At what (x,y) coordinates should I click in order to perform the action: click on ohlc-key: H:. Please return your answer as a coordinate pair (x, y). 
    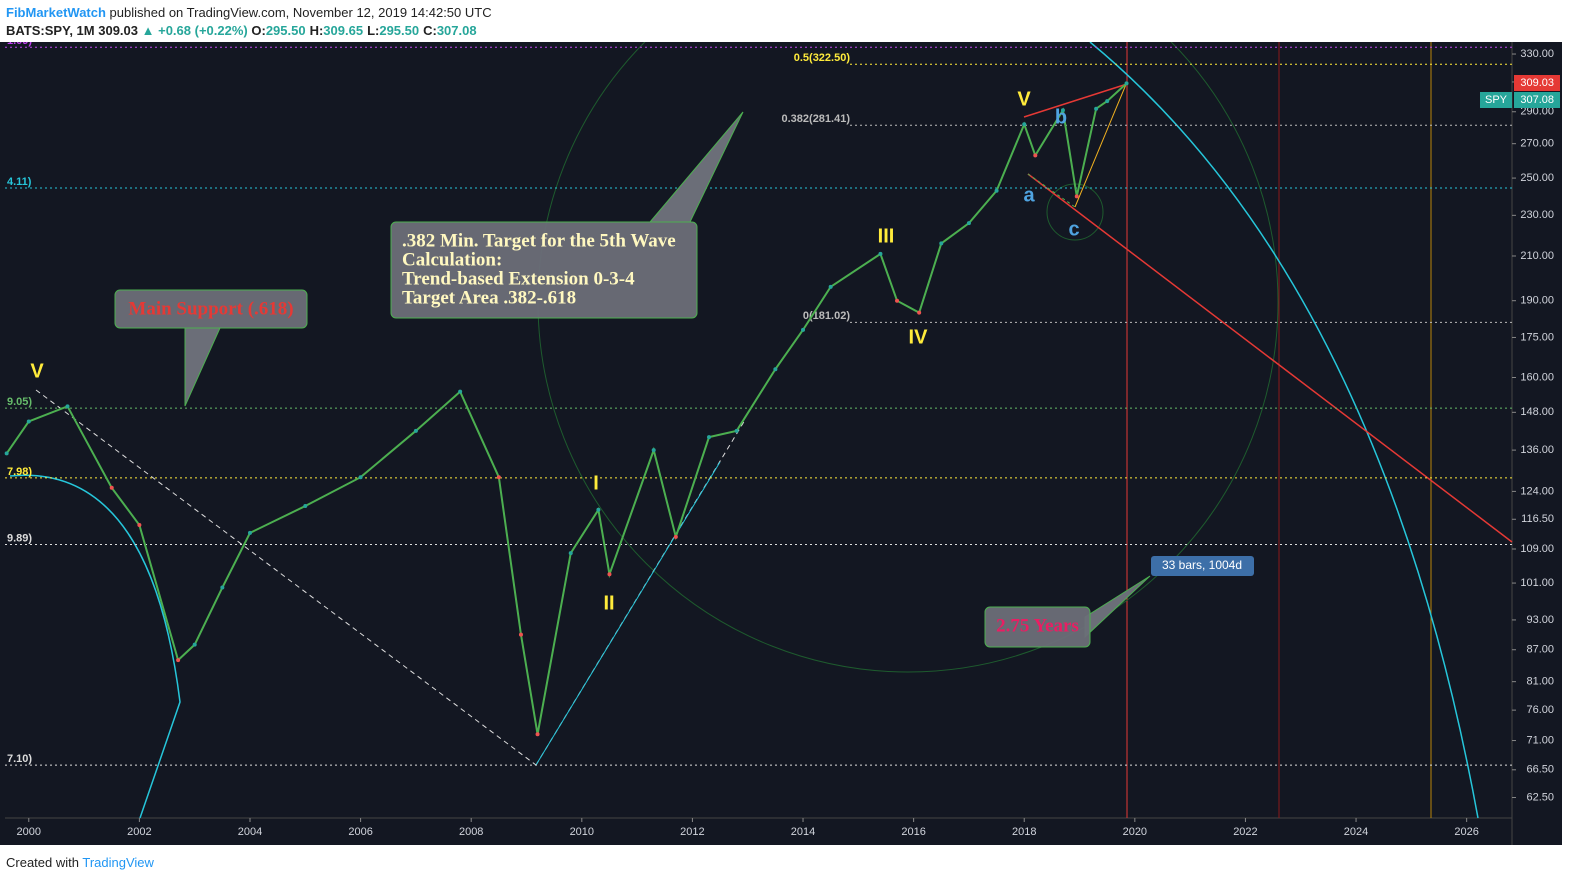
    Looking at the image, I should click on (316, 30).